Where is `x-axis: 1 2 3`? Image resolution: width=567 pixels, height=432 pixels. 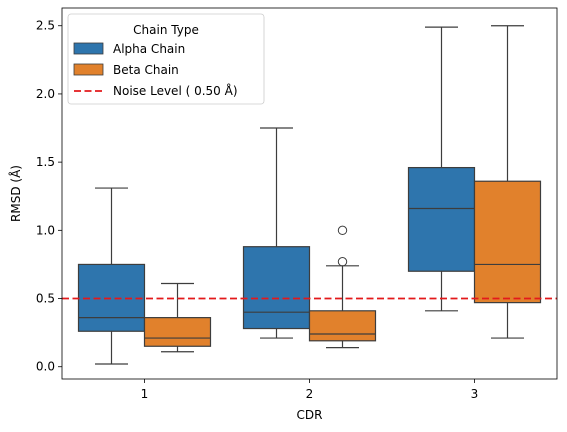 x-axis: 1 2 3 is located at coordinates (310, 390).